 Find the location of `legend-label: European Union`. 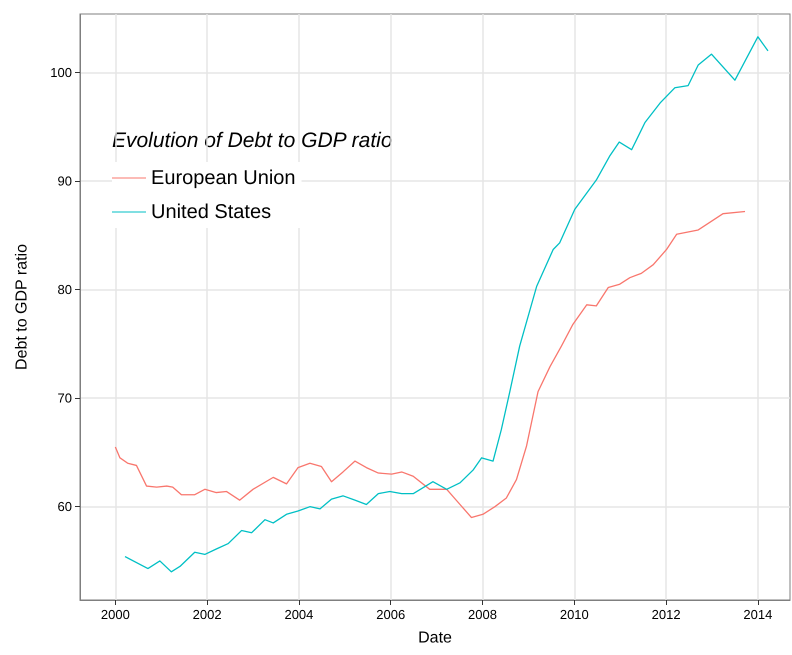

legend-label: European Union is located at coordinates (223, 178).